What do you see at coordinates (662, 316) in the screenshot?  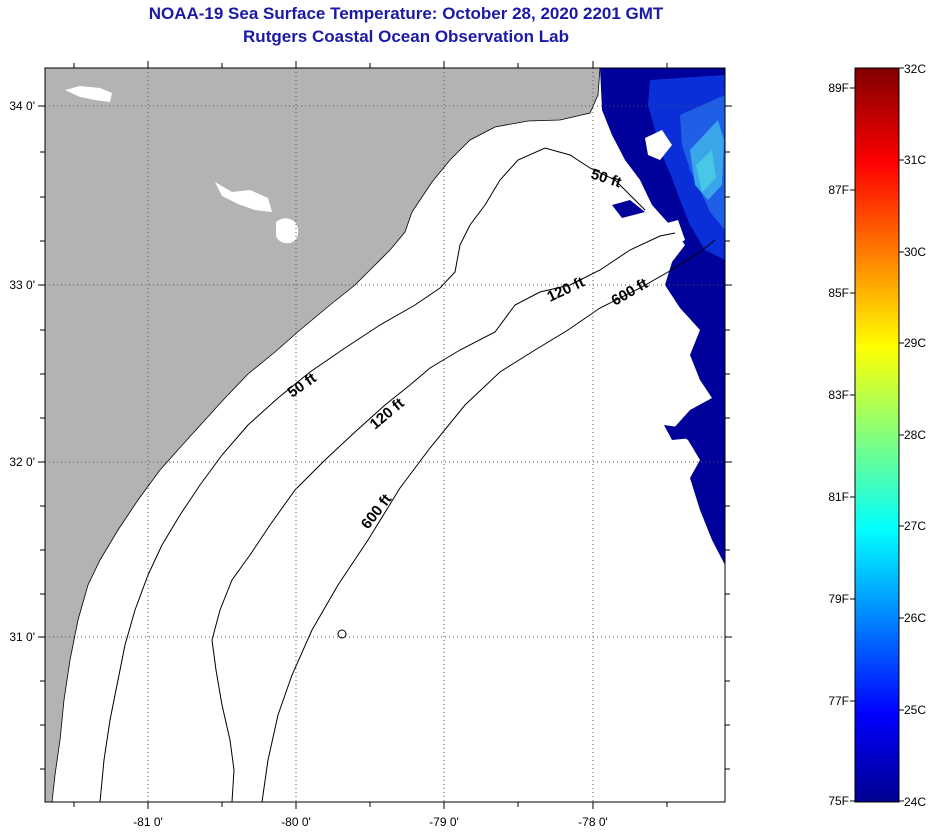 I see `sst-swath` at bounding box center [662, 316].